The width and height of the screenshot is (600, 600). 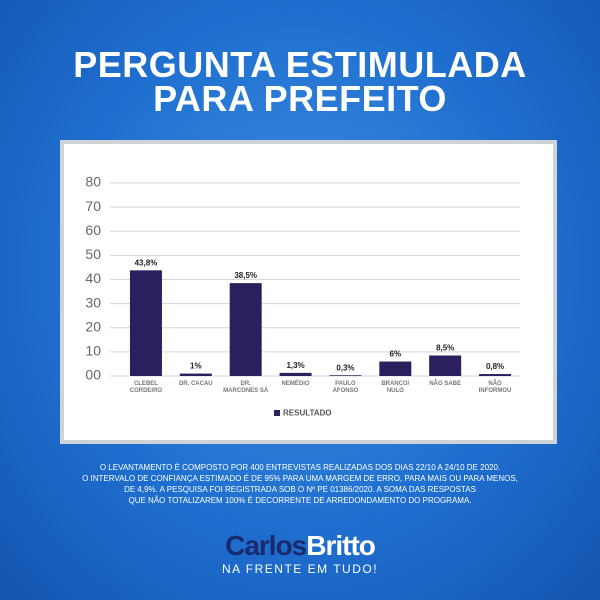 What do you see at coordinates (300, 64) in the screenshot?
I see `title-line: PERGUNTA ESTIMULADA` at bounding box center [300, 64].